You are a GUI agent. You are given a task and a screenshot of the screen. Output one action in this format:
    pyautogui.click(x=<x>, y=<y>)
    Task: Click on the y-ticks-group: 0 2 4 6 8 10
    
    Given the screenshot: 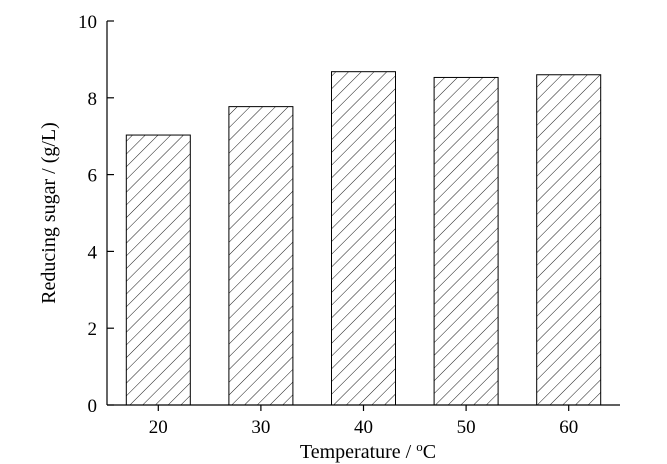 What is the action you would take?
    pyautogui.click(x=96, y=214)
    